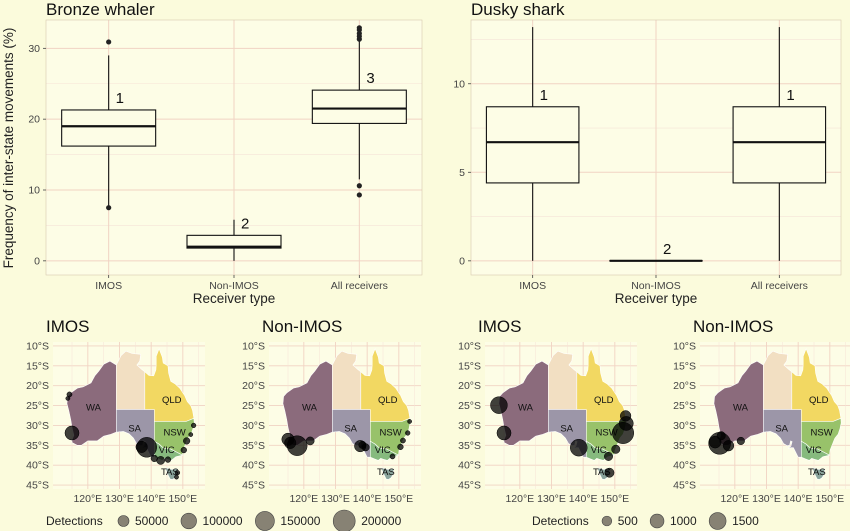 The image size is (850, 531). I want to click on box, so click(234, 241).